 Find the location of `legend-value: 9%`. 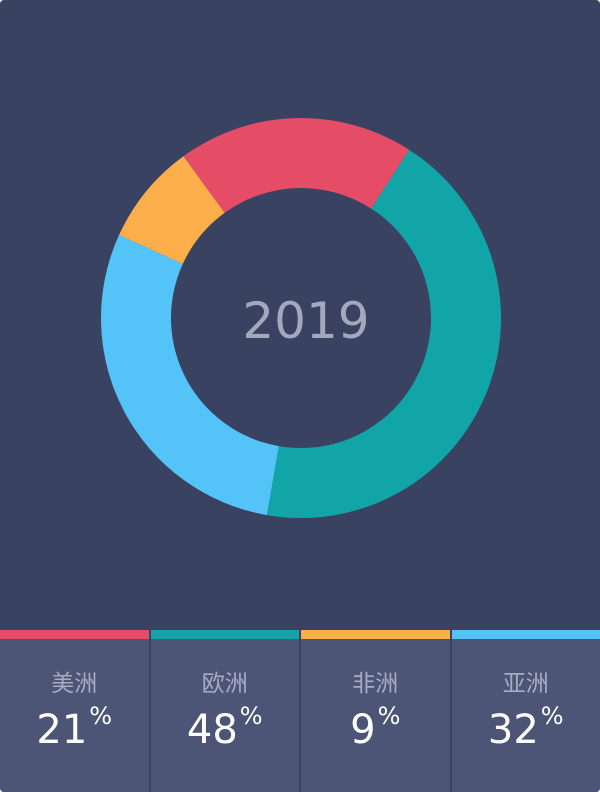

legend-value: 9% is located at coordinates (375, 728).